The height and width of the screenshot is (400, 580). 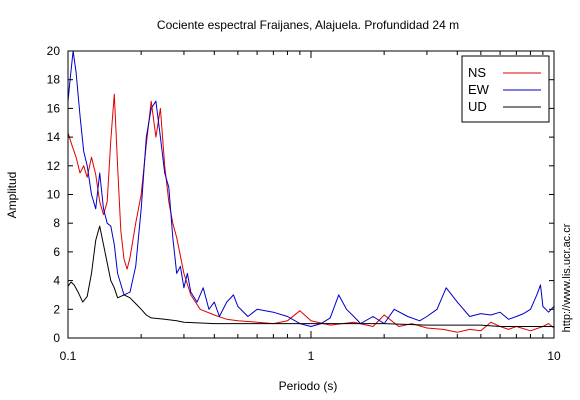 What do you see at coordinates (54, 195) in the screenshot?
I see `y-tick-label: 10` at bounding box center [54, 195].